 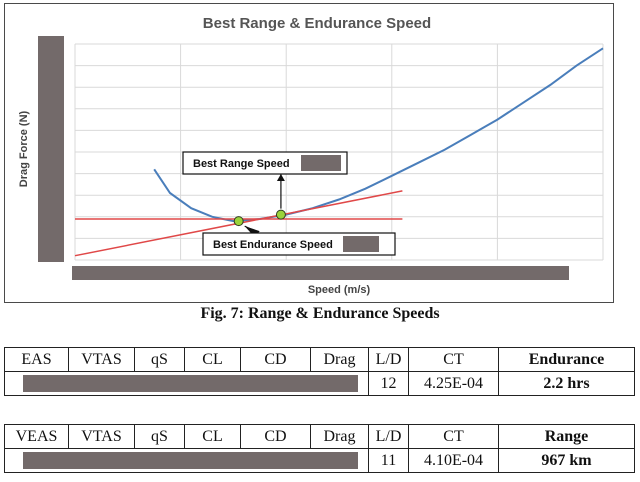 I want to click on x-axis-label: Speed (m/s), so click(x=339, y=290).